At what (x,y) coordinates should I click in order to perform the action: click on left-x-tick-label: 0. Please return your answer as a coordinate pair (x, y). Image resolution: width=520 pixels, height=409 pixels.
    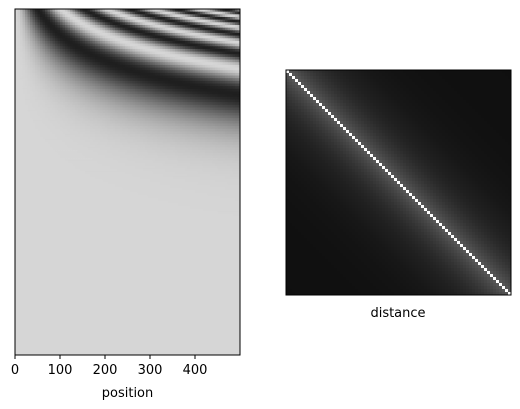
    Looking at the image, I should click on (15, 370).